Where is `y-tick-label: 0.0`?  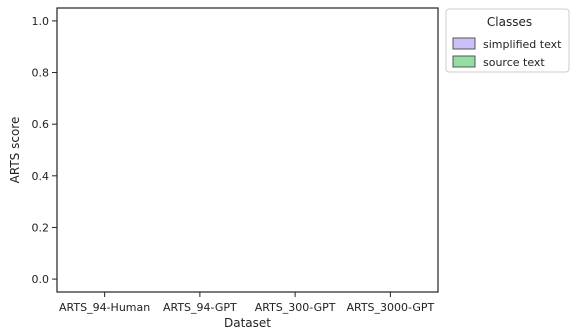
y-tick-label: 0.0 is located at coordinates (41, 279).